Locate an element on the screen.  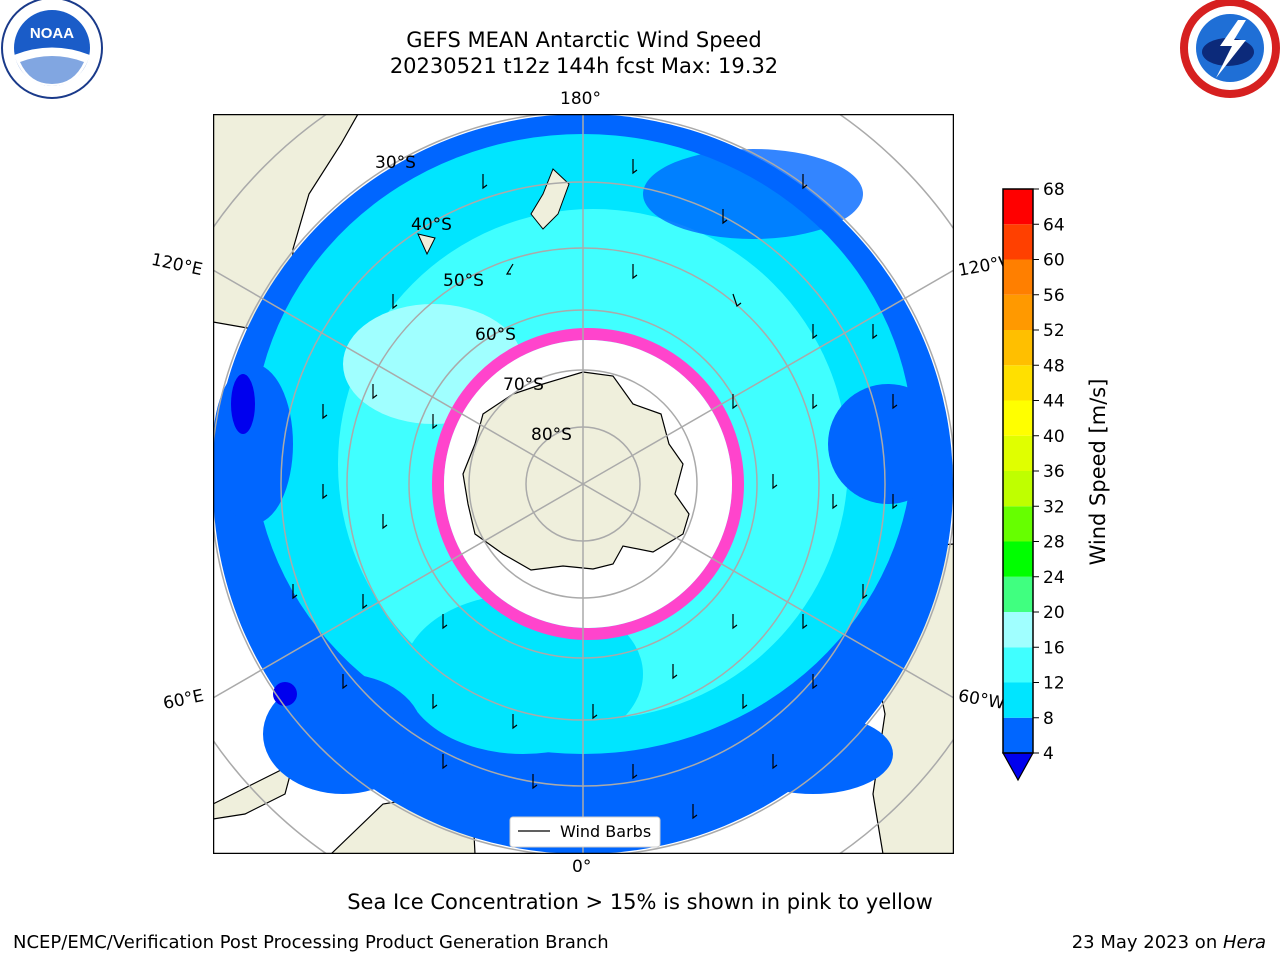
lat-label-60s: 60°S is located at coordinates (495, 335).